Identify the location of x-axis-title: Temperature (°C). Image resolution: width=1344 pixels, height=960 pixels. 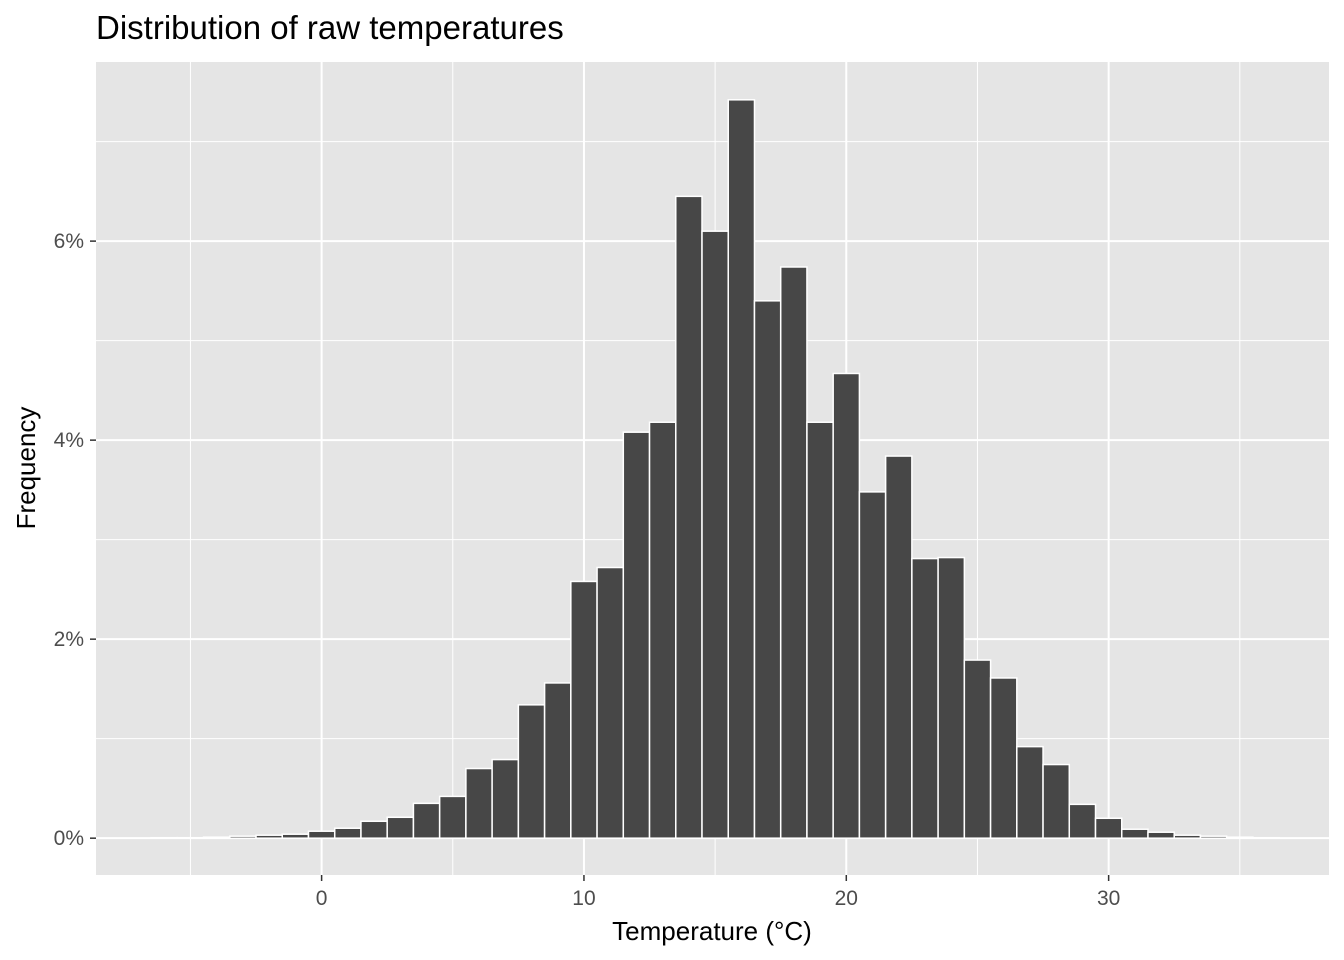
(712, 931).